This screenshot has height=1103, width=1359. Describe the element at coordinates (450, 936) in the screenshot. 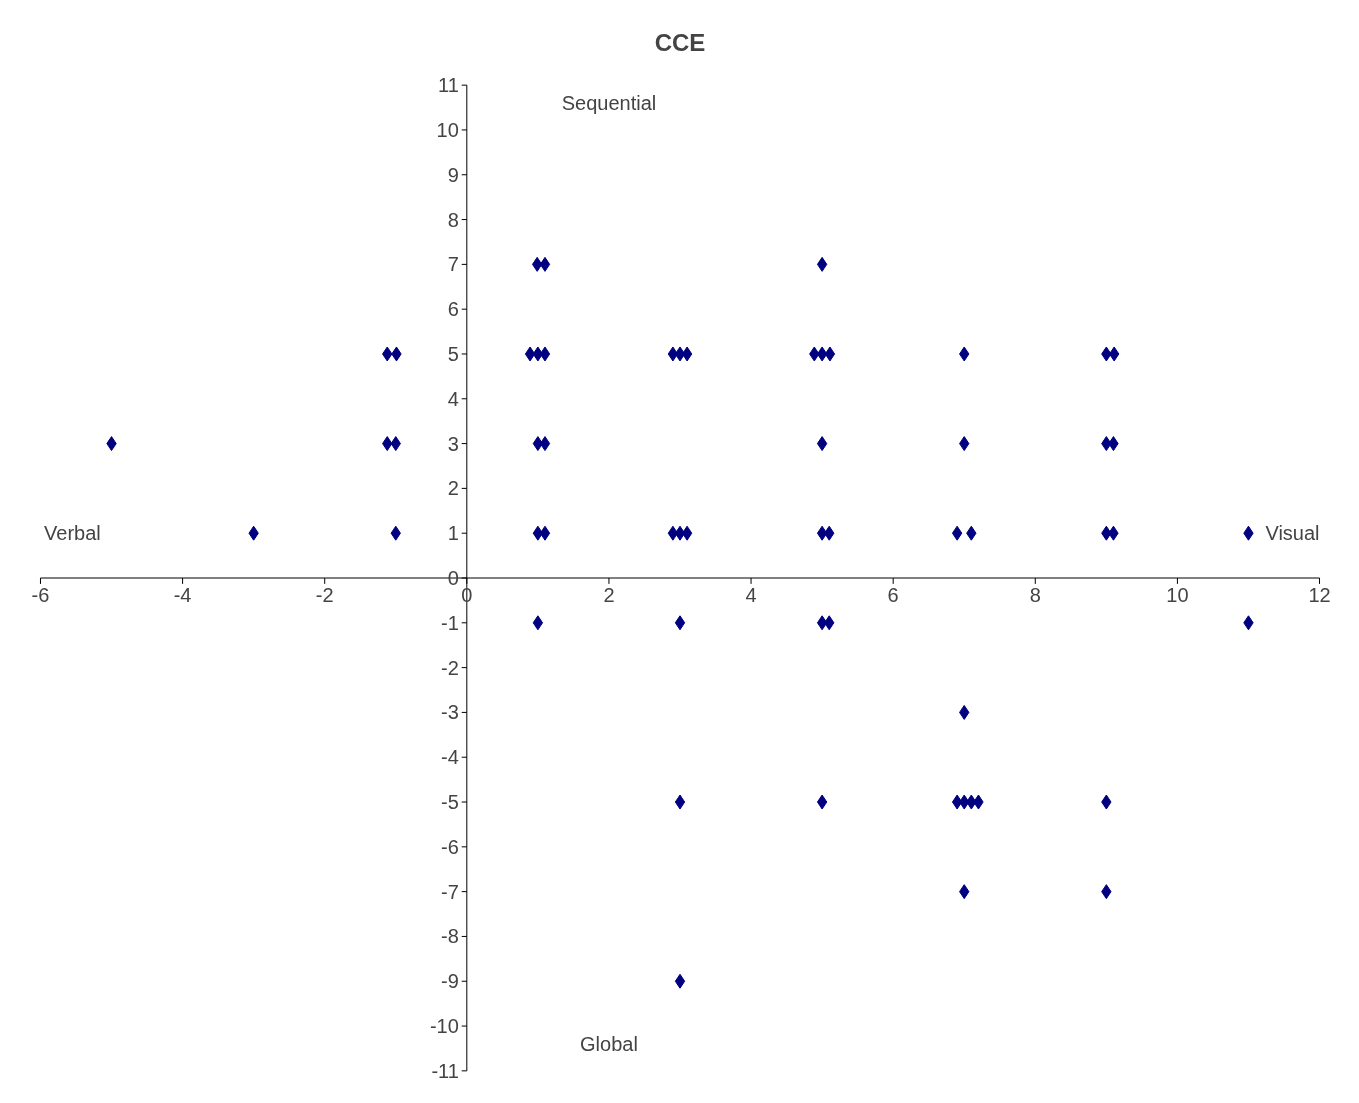

I see `y-tick-label: -8` at that location.